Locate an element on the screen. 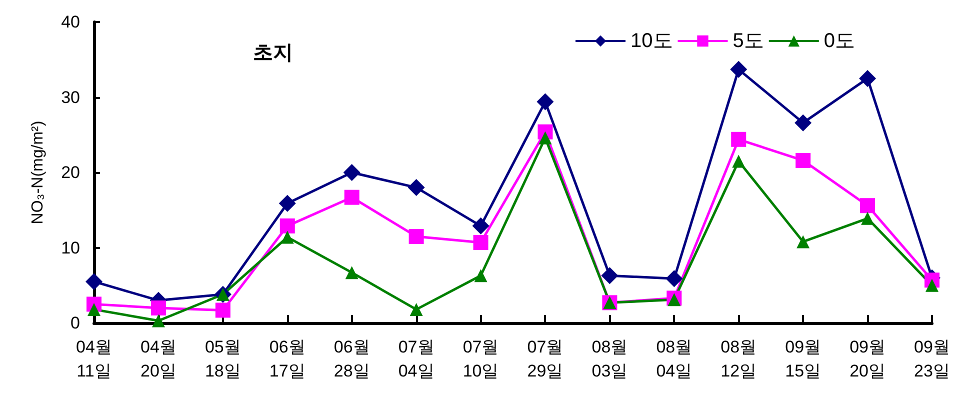 The image size is (978, 407). legend-label: 5도 is located at coordinates (748, 41).